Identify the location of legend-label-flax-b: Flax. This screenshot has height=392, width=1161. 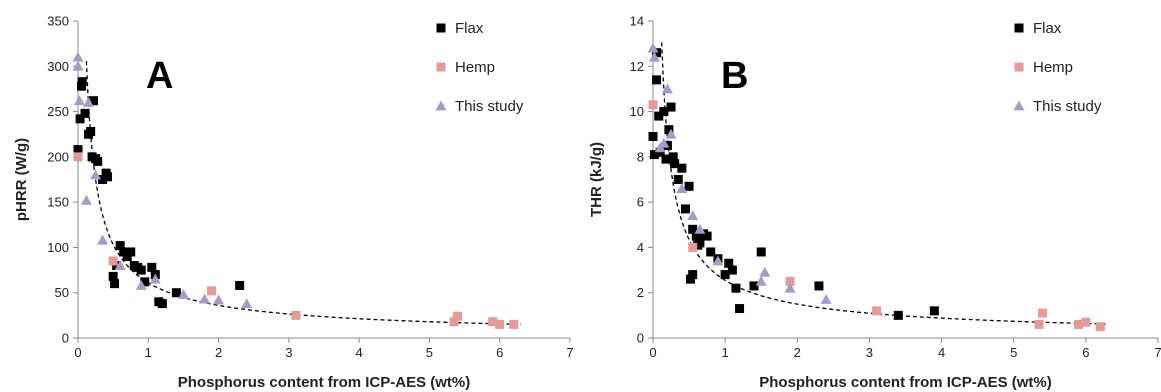
(1047, 28).